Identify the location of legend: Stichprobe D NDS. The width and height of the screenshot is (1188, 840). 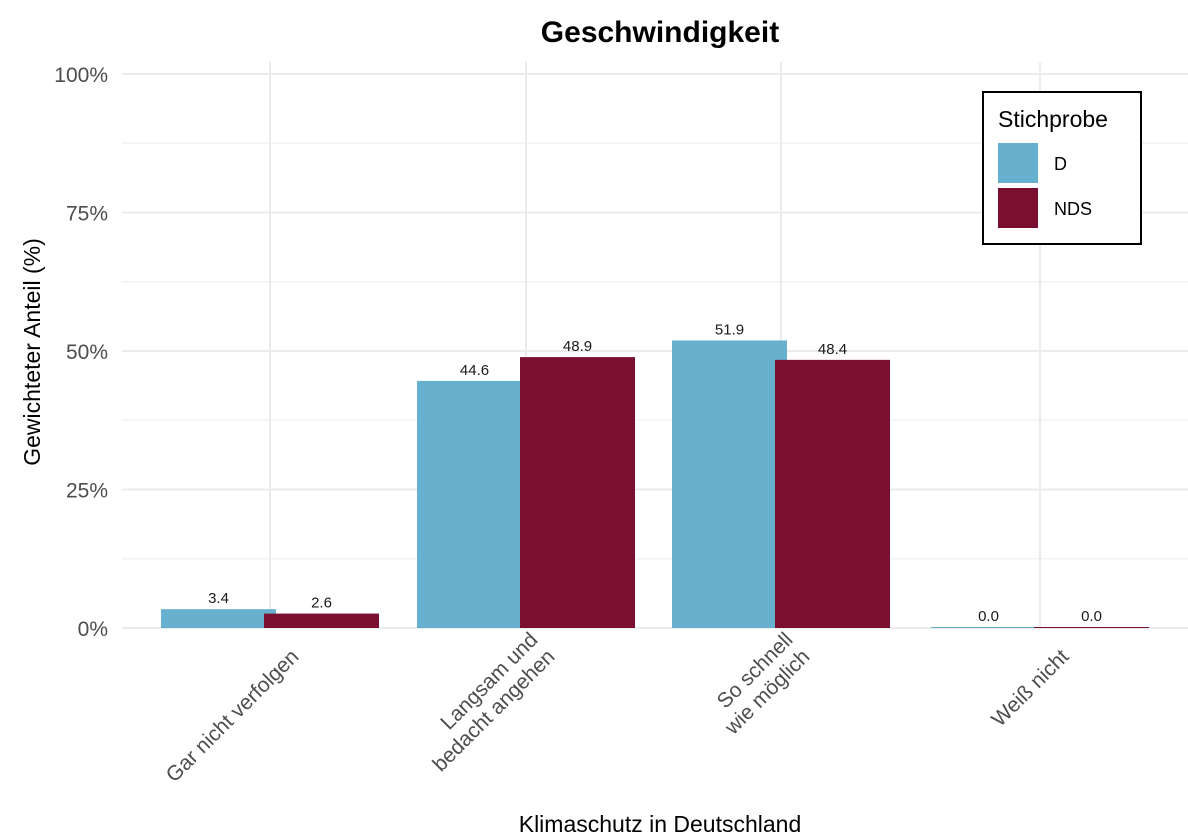
(1062, 168).